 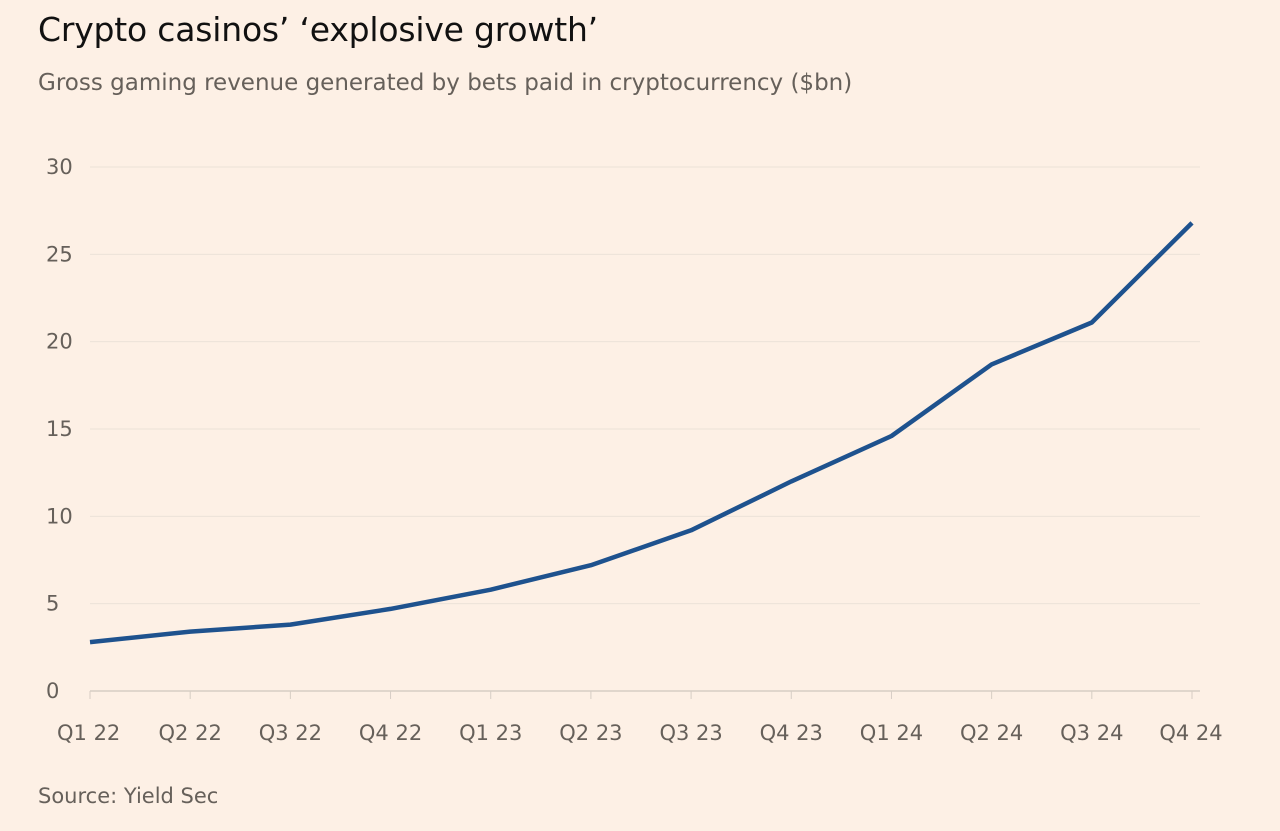 I want to click on x-tick-label: Q3 22, so click(x=290, y=733).